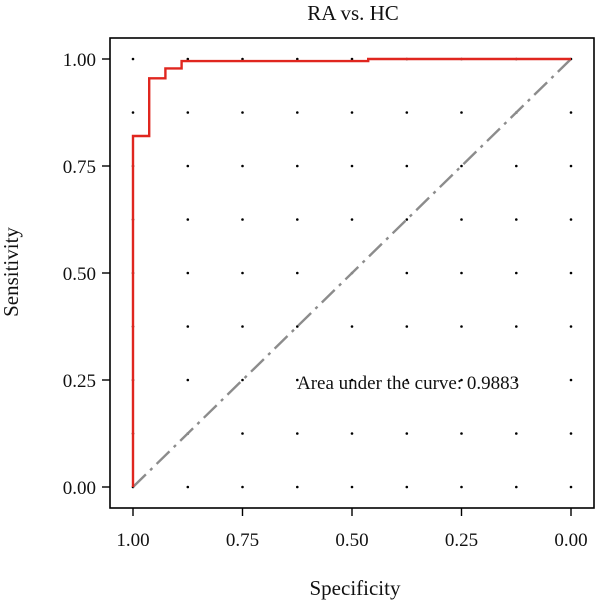  I want to click on y-tick-label: 0.25, so click(79, 381).